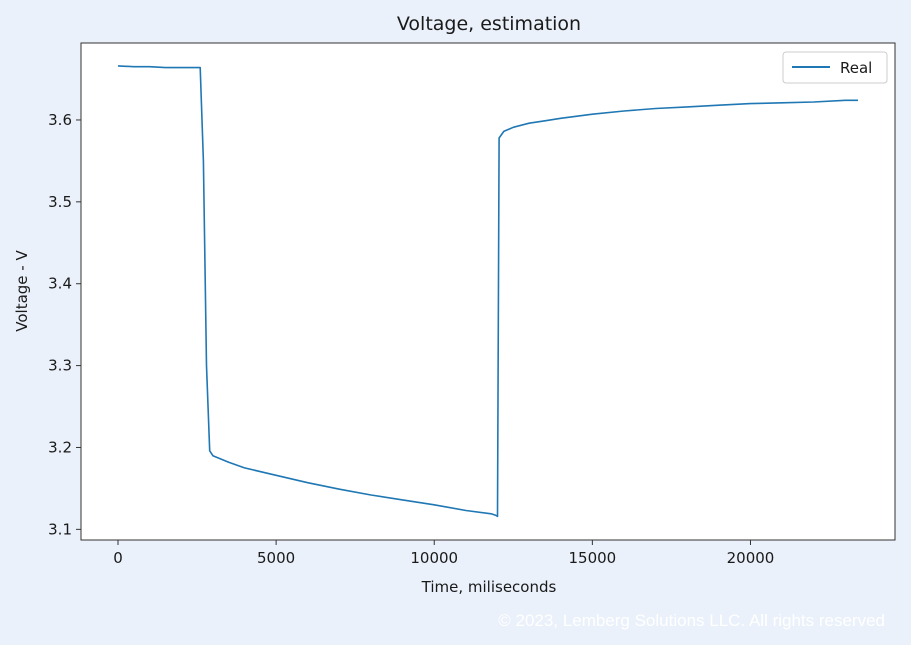 The width and height of the screenshot is (911, 645). What do you see at coordinates (64, 324) in the screenshot?
I see `y-axis-ticks: 3.1 3.2 3.3 3.4 3.5 3.6` at bounding box center [64, 324].